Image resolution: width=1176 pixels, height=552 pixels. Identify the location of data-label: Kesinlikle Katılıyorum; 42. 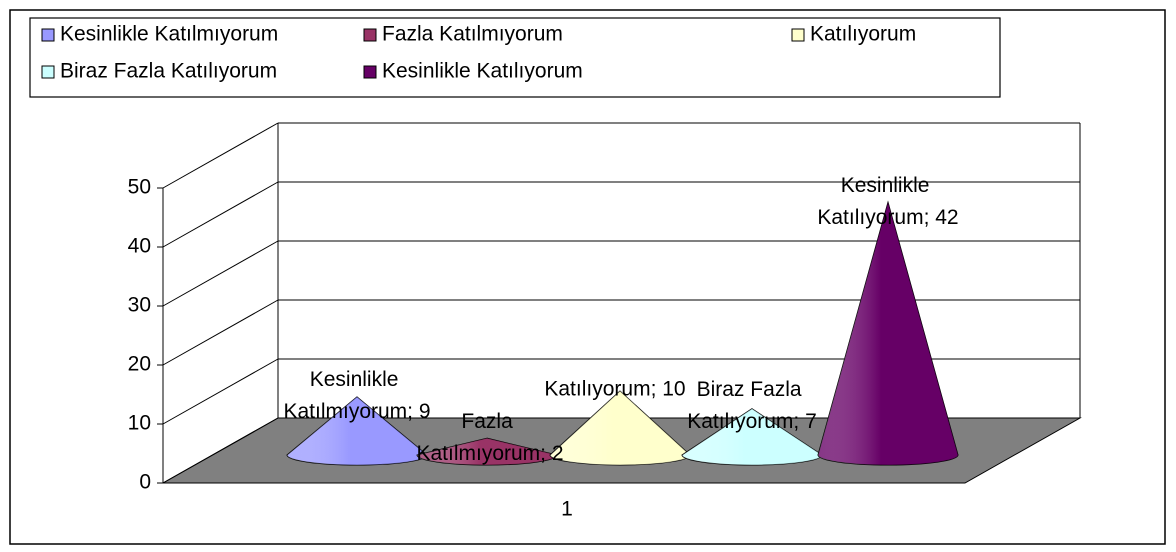
(887, 201).